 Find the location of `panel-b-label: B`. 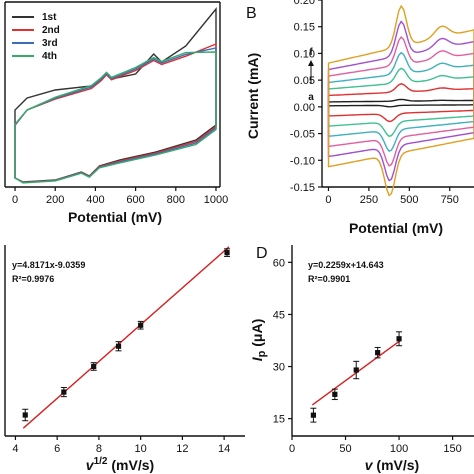

panel-b-label: B is located at coordinates (251, 13).